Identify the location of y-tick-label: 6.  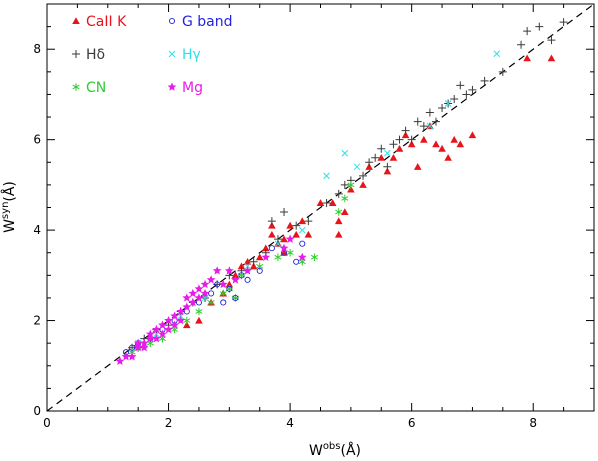
(37, 140).